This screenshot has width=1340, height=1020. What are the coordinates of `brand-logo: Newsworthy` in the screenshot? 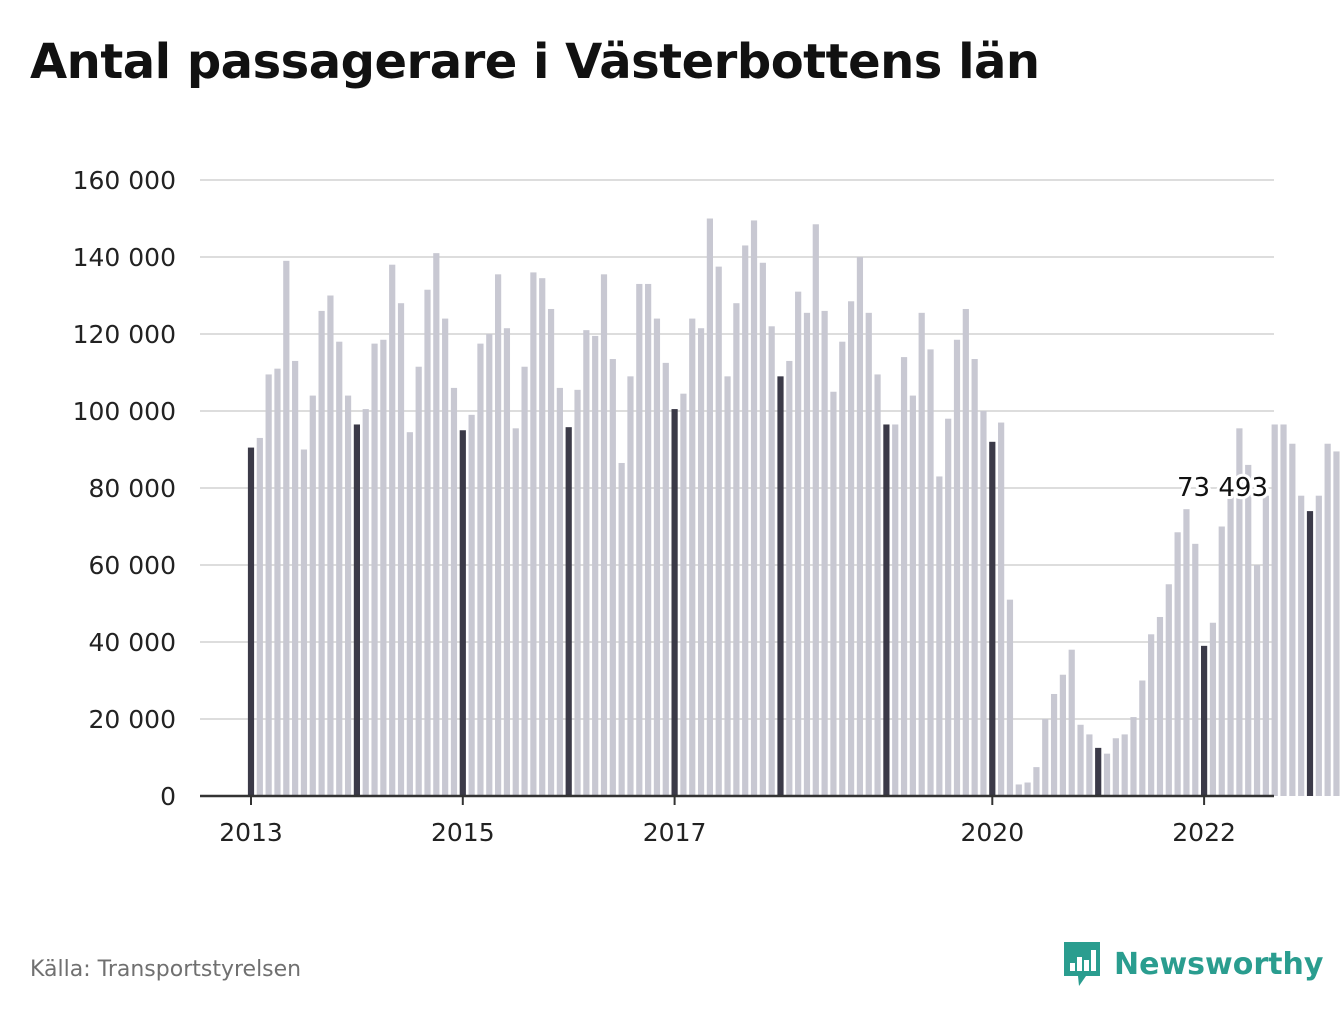 It's located at (1192, 964).